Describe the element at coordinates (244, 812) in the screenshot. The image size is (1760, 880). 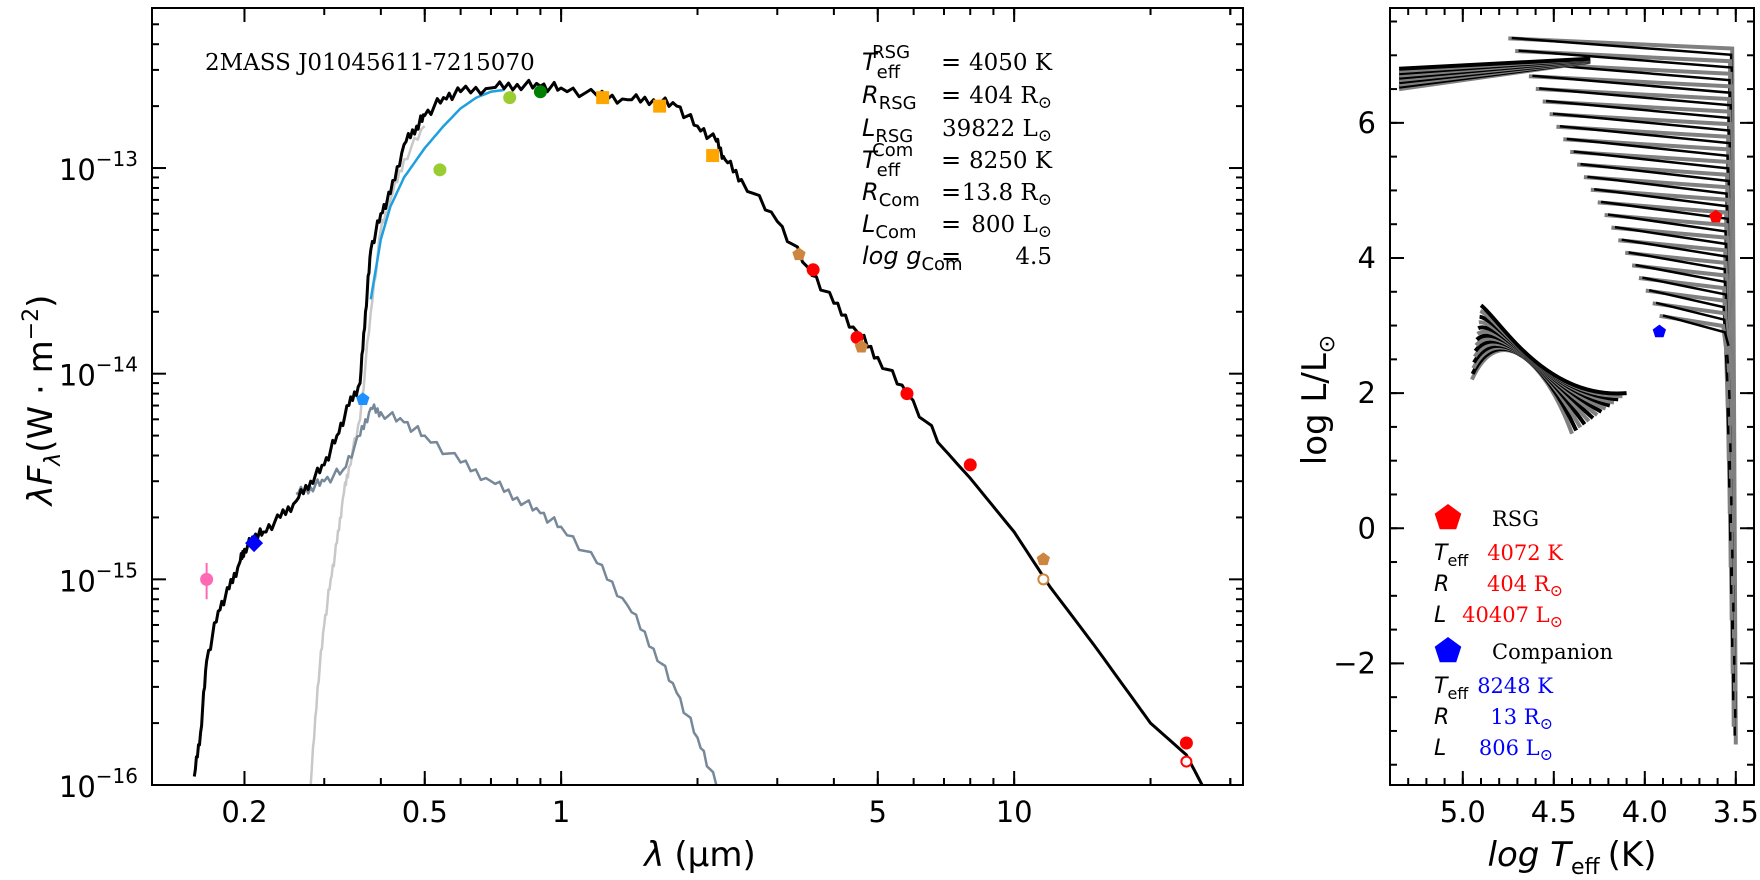
I see `sed-x-tick-label: 0.2` at that location.